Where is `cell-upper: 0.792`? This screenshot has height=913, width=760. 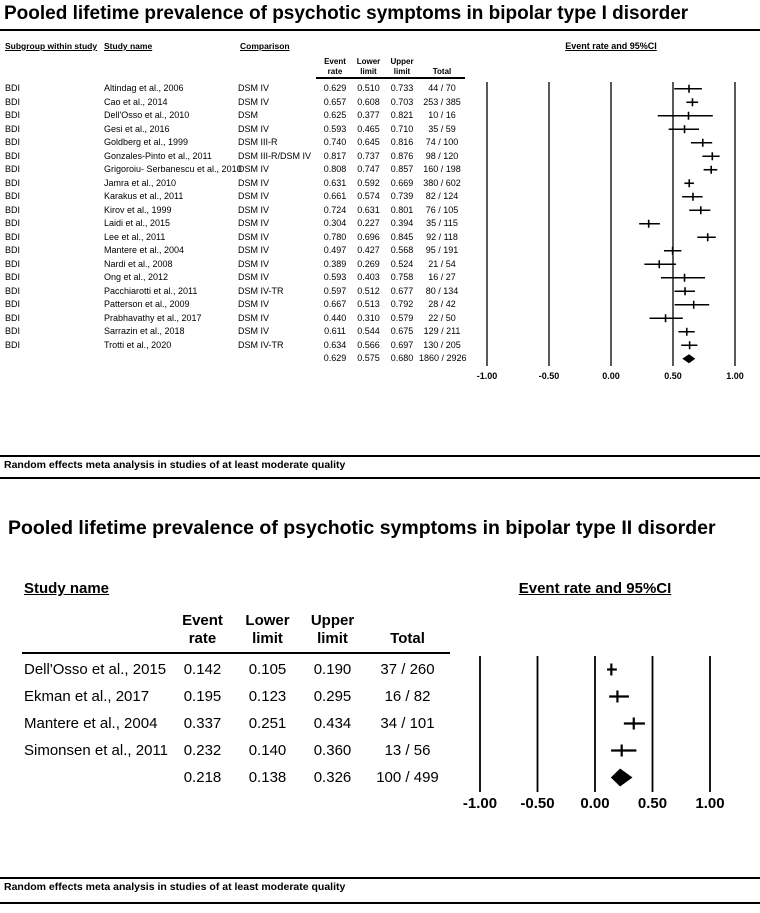 cell-upper: 0.792 is located at coordinates (402, 304).